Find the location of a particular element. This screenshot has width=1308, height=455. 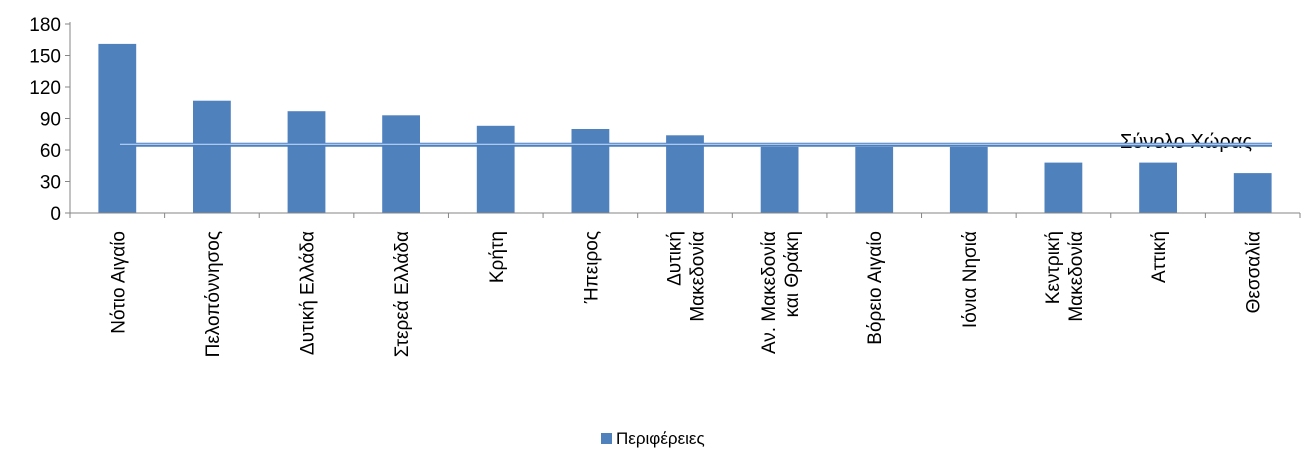

y-tick-label: 30 is located at coordinates (50, 183).